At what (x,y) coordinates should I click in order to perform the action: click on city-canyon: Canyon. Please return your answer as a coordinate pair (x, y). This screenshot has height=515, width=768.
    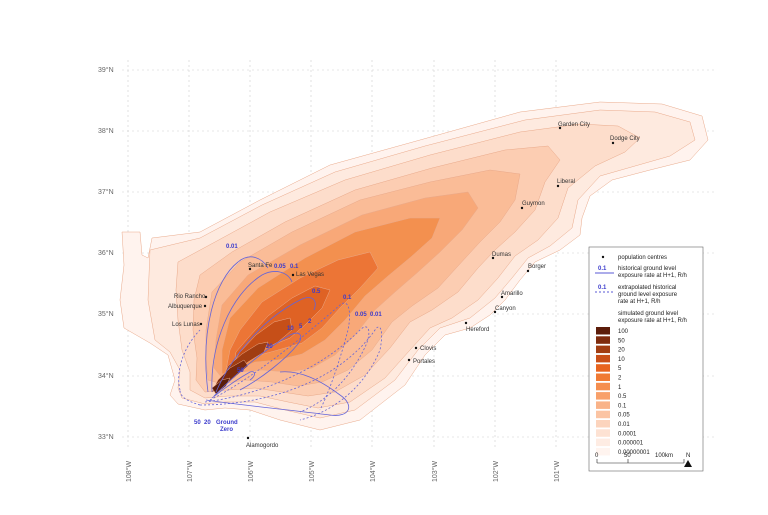
    Looking at the image, I should click on (504, 310).